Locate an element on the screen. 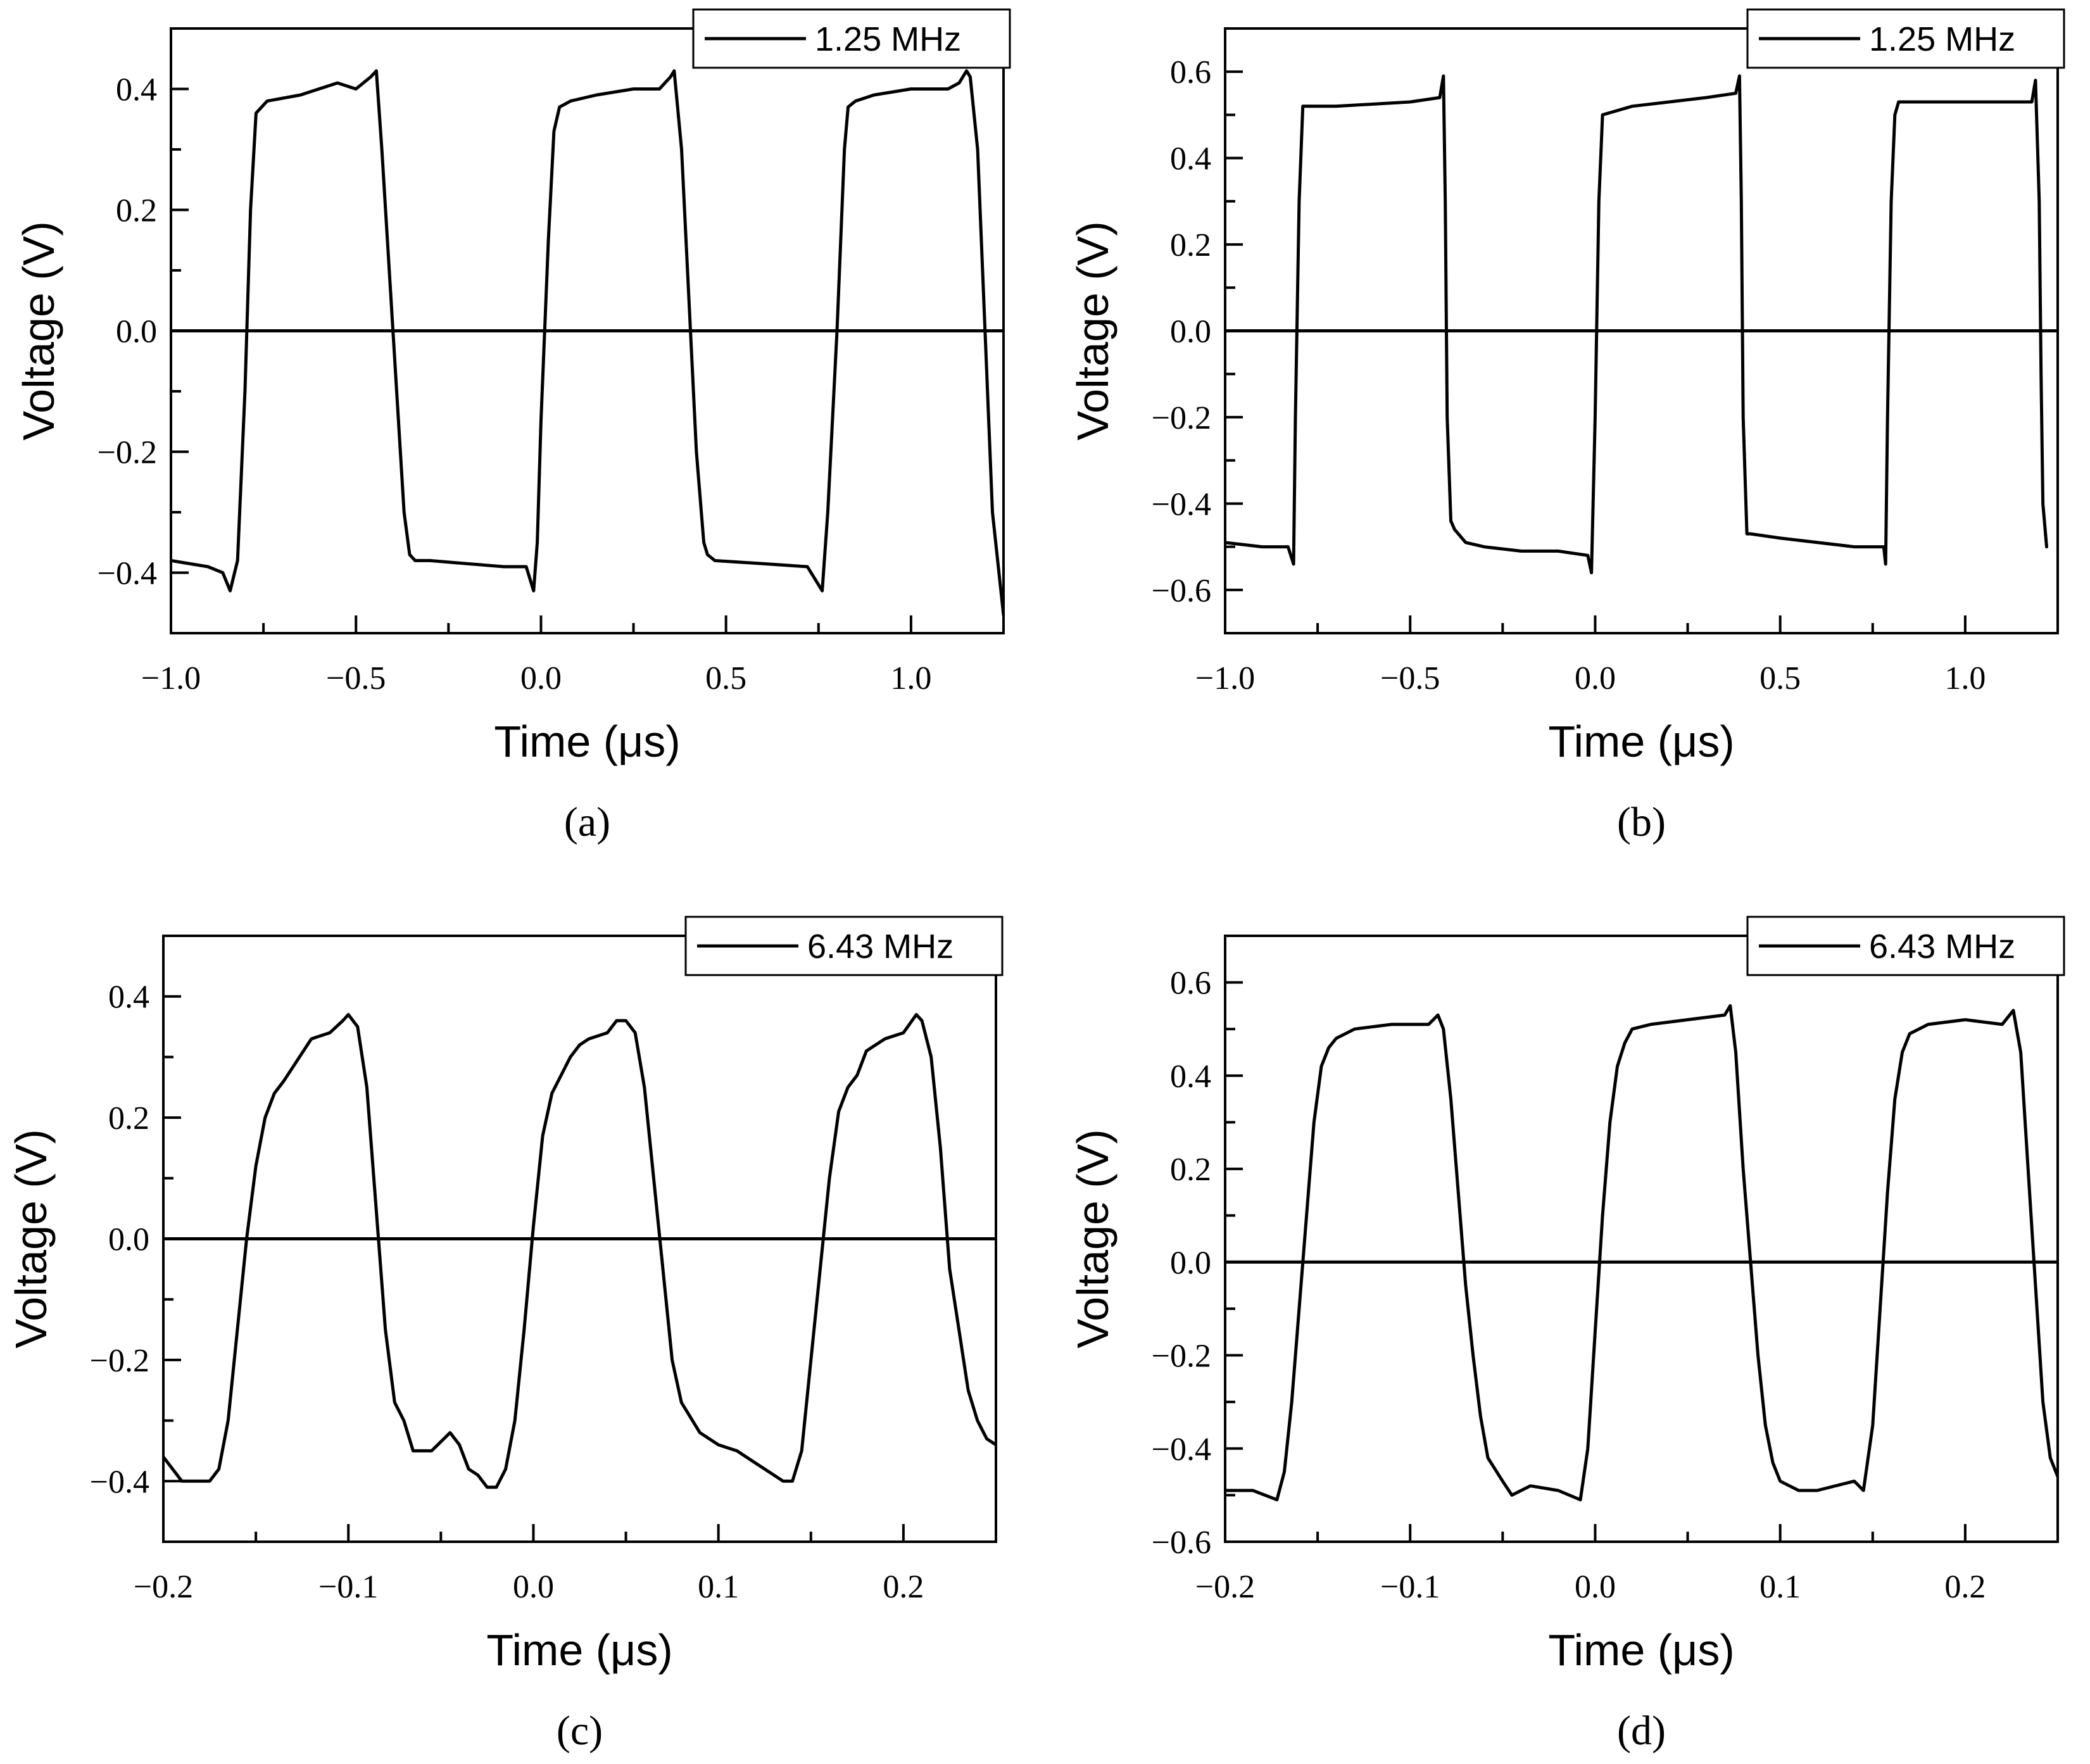 This screenshot has width=2090, height=1764. panel-caption: (b) is located at coordinates (1641, 822).